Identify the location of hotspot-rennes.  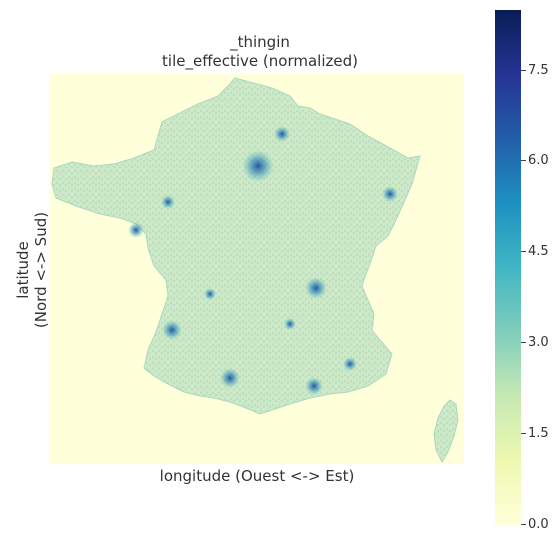
(168, 202).